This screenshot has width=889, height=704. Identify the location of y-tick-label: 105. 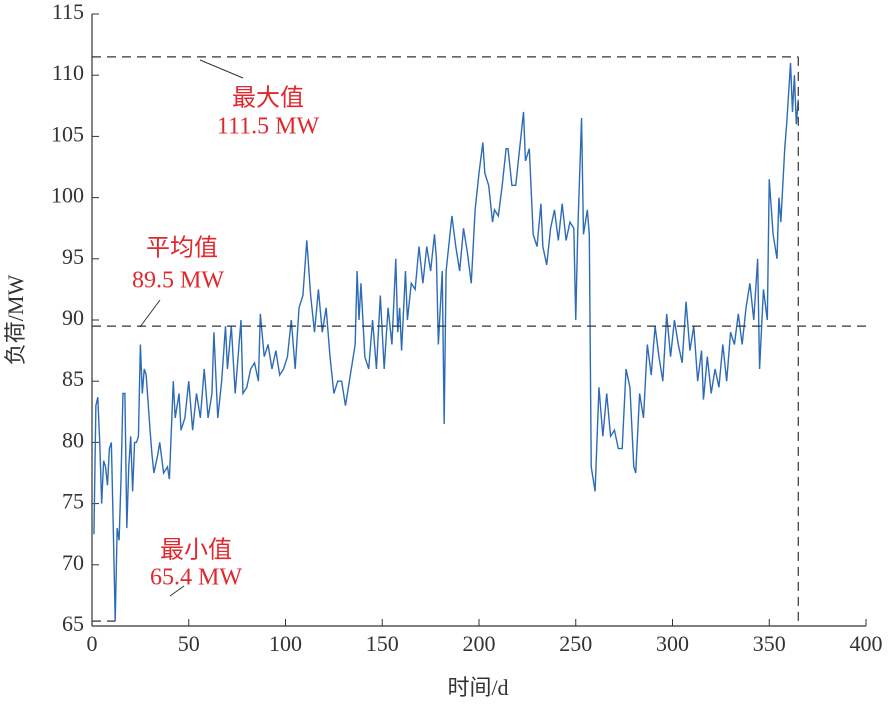
(67, 133).